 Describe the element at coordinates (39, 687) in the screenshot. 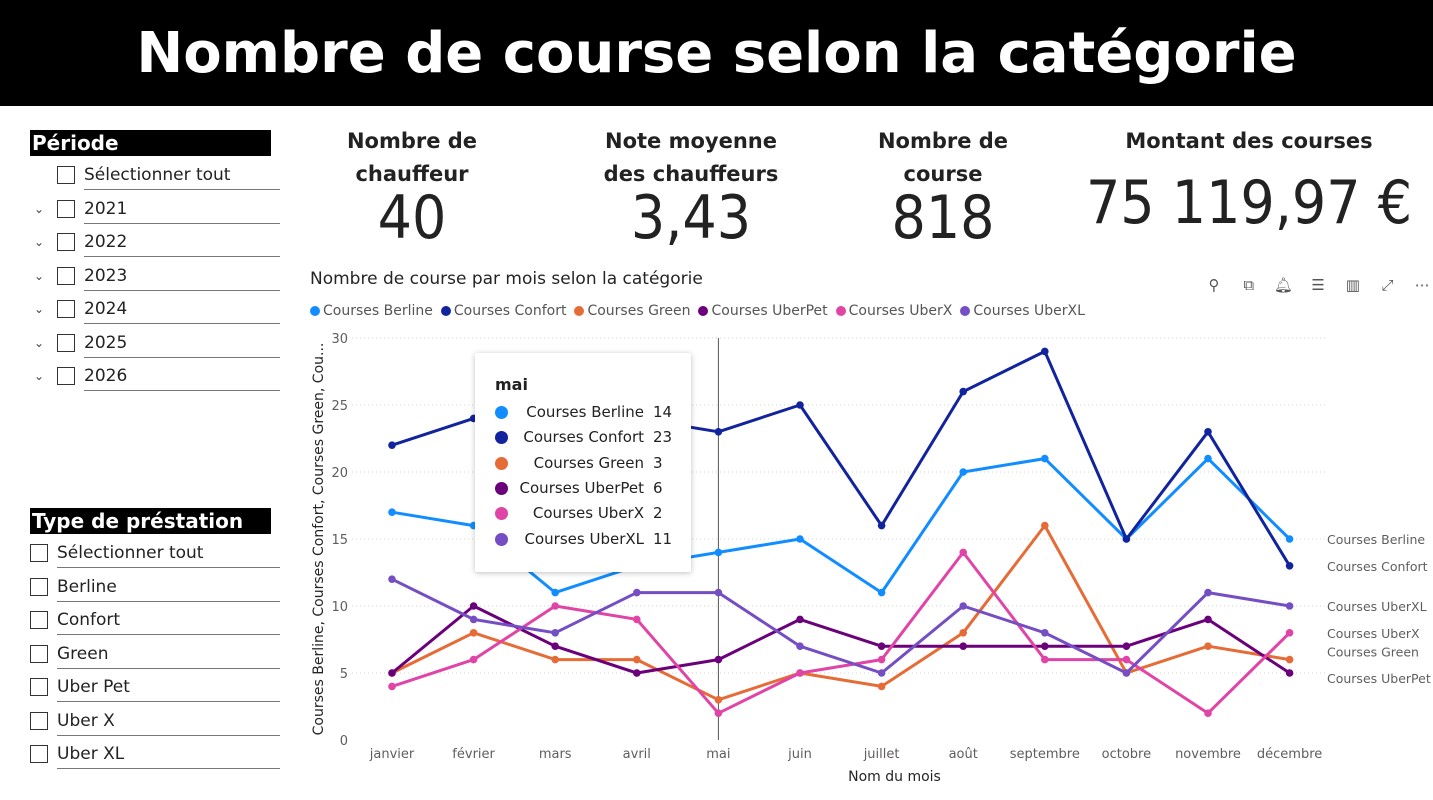

I see `type_slicer-item-uber-pet-checkbox` at that location.